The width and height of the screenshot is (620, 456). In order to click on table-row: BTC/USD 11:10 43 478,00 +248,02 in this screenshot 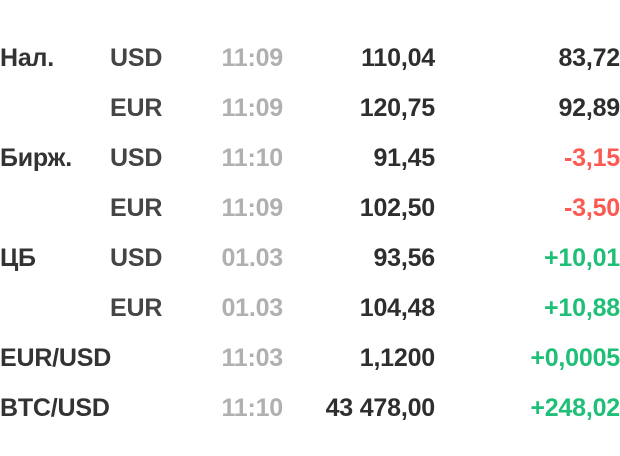, I will do `click(310, 408)`.